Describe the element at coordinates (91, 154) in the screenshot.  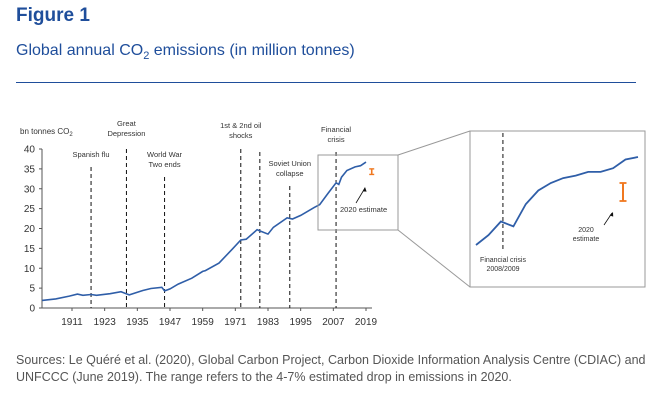
I see `event-label: Spanish flu` at that location.